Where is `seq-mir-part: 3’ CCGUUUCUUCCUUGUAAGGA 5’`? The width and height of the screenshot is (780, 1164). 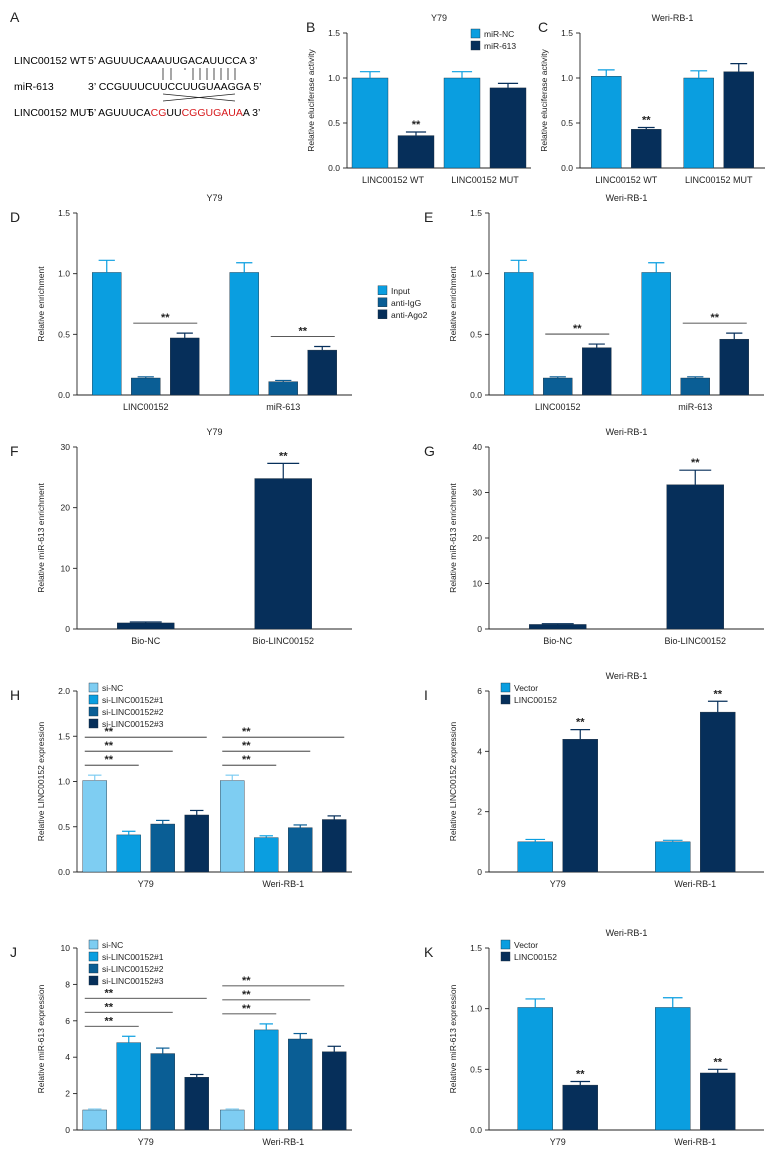 seq-mir-part: 3’ CCGUUUCUUCCUUGUAAGGA 5’ is located at coordinates (174, 87).